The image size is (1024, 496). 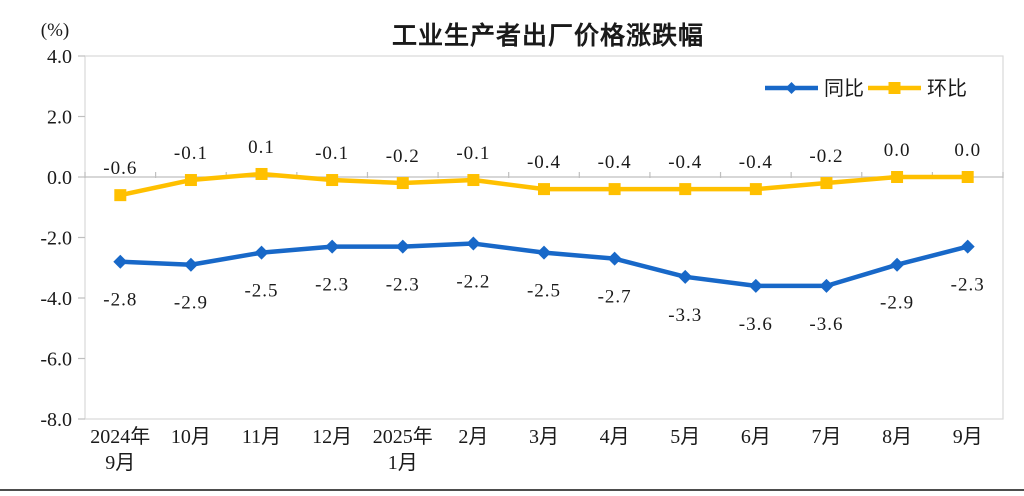 What do you see at coordinates (120, 300) in the screenshot?
I see `data-point-label-yoy: -2.8` at bounding box center [120, 300].